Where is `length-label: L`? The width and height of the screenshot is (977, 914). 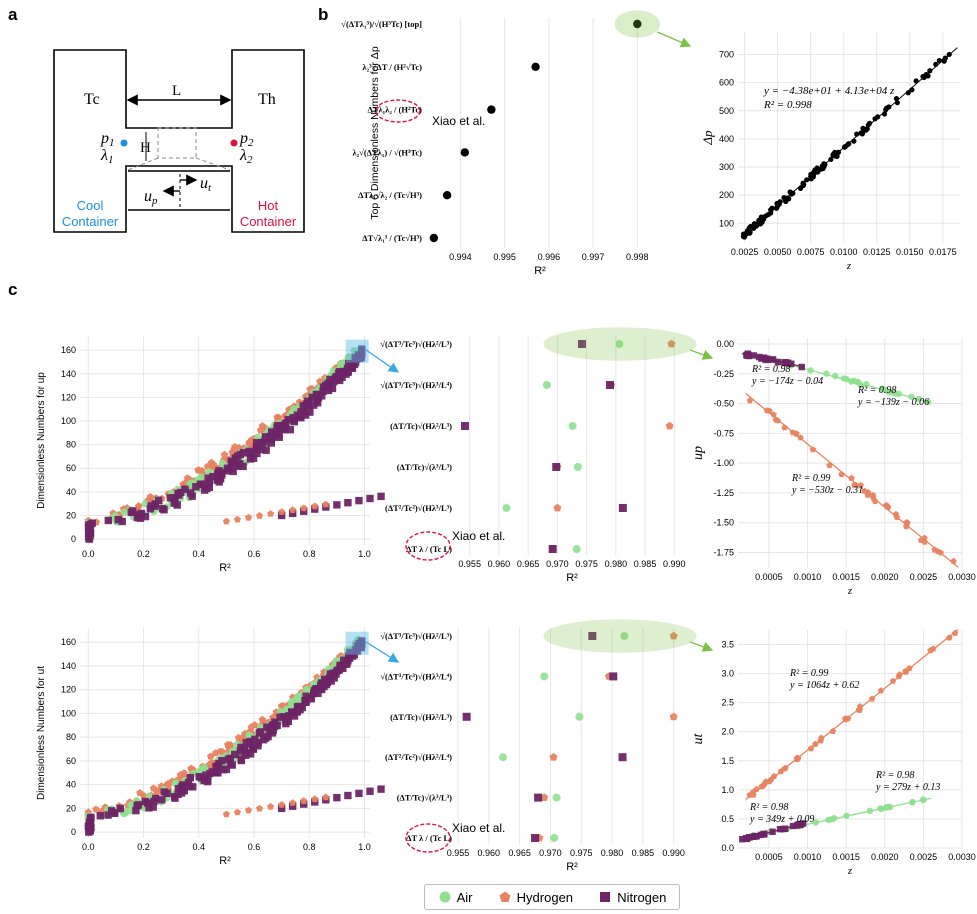 length-label: L is located at coordinates (176, 91).